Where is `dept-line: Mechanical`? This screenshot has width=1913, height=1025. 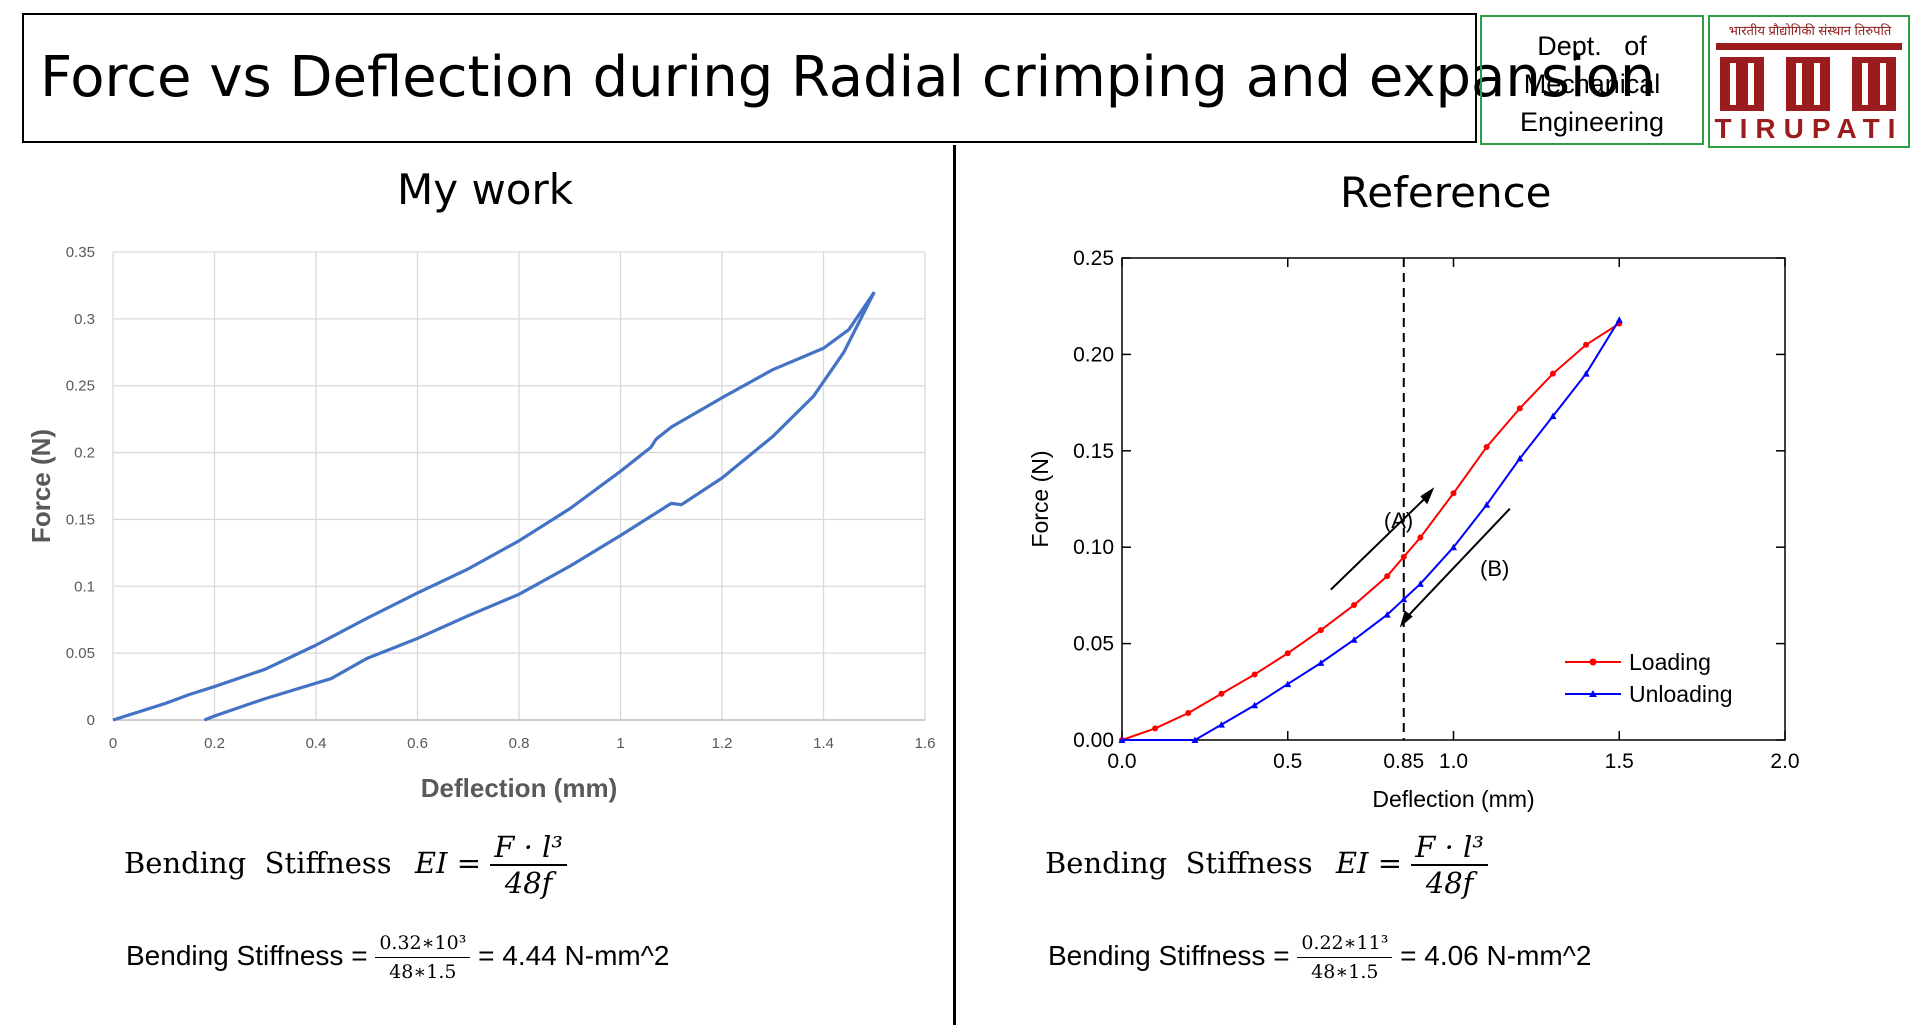
dept-line: Mechanical is located at coordinates (1592, 84).